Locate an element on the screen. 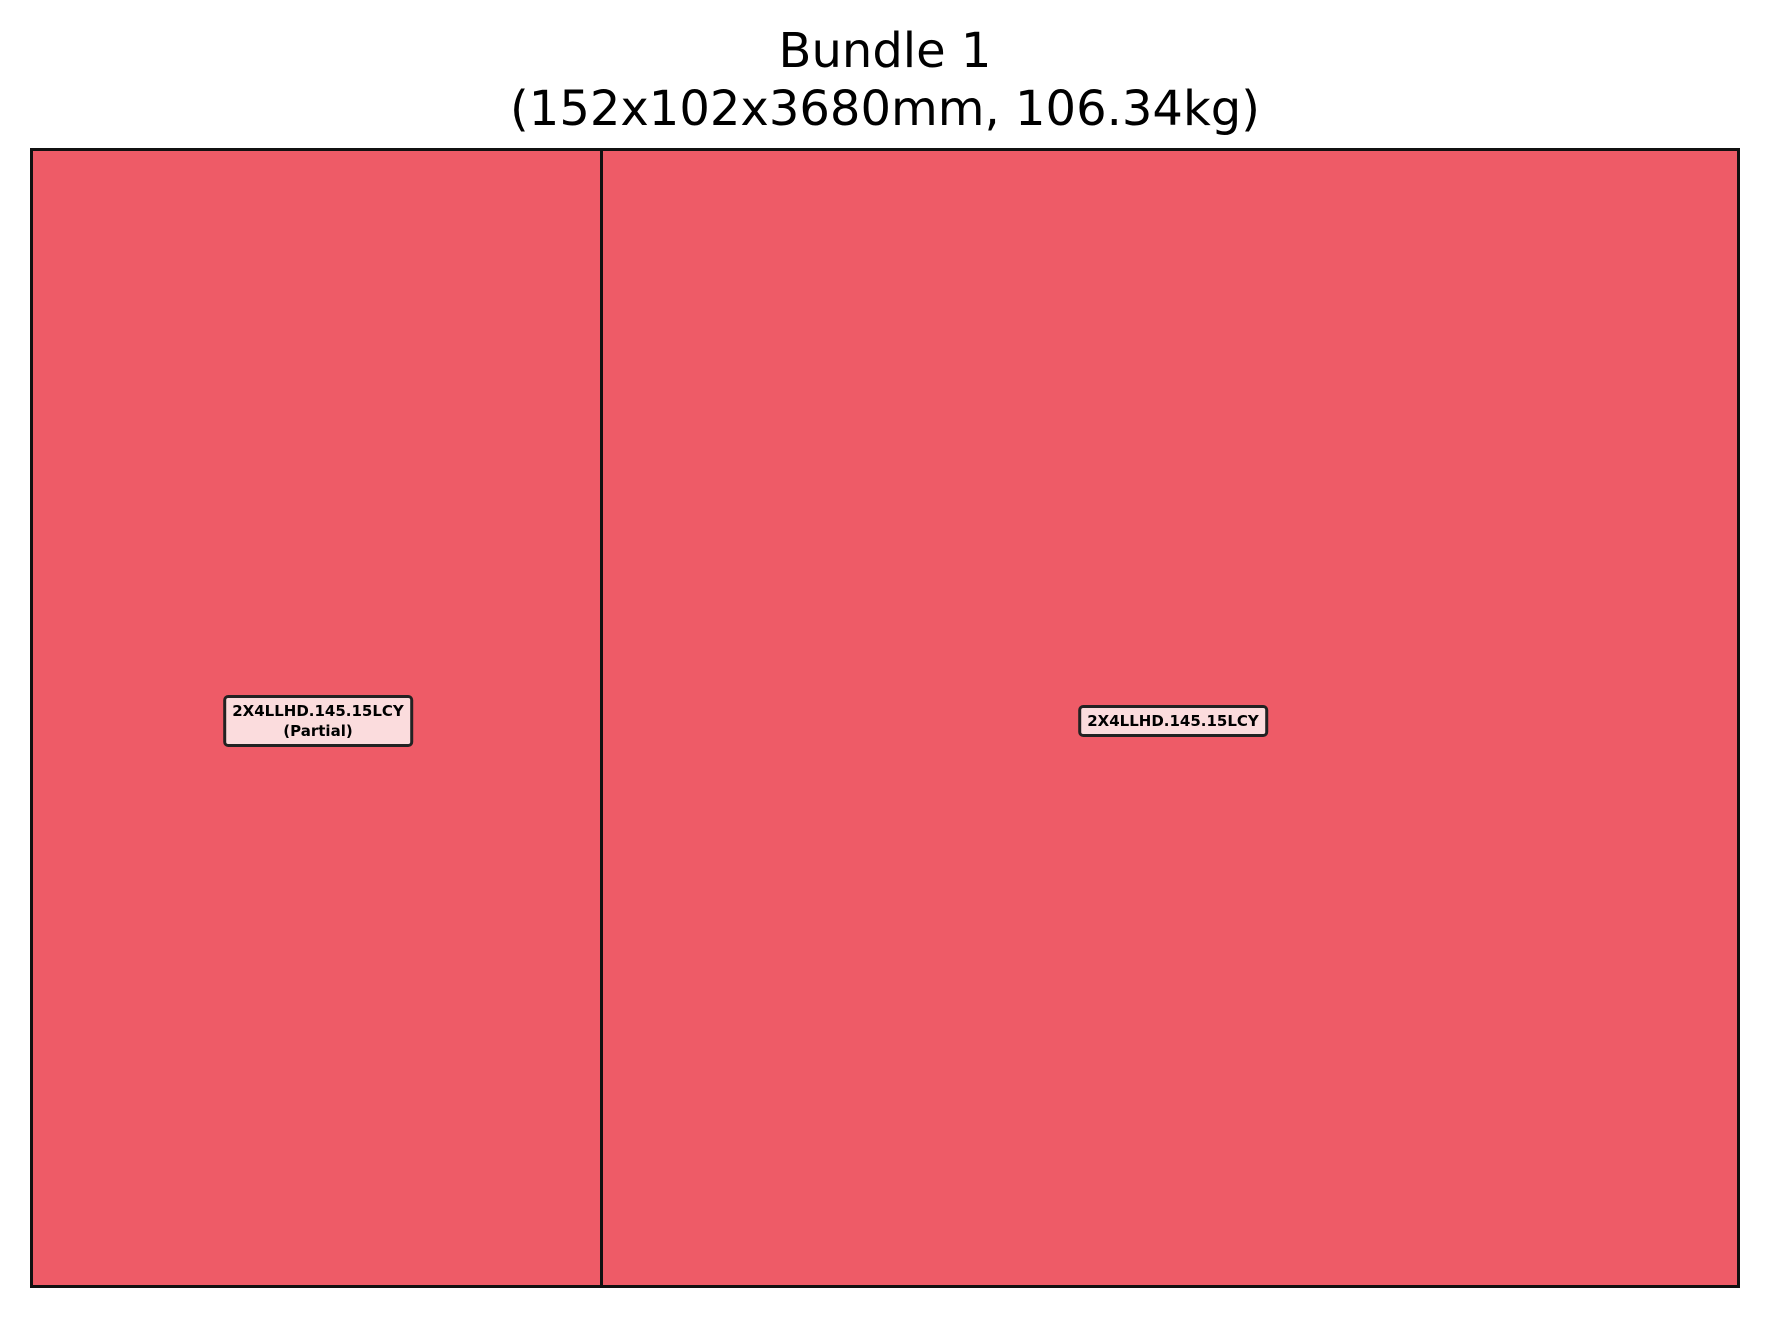 The width and height of the screenshot is (1770, 1318). bundle-title-line1: Bundle 1 is located at coordinates (885, 51).